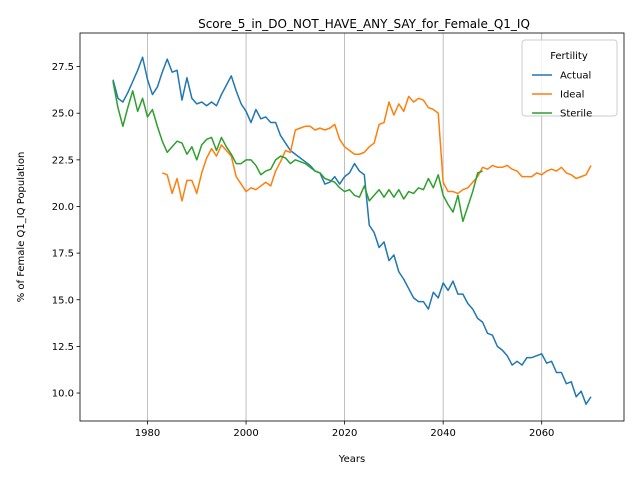 The image size is (640, 480). What do you see at coordinates (63, 207) in the screenshot?
I see `y-tick-label: 20.0` at bounding box center [63, 207].